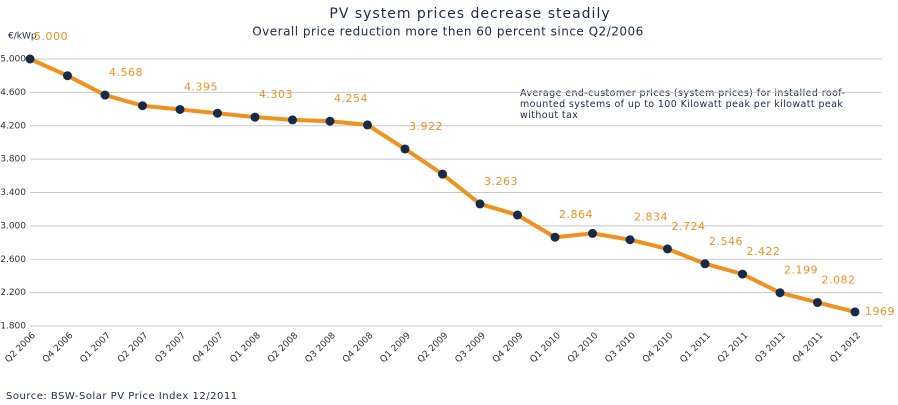 The image size is (898, 405). What do you see at coordinates (576, 214) in the screenshot?
I see `data-label: 2.864` at bounding box center [576, 214].